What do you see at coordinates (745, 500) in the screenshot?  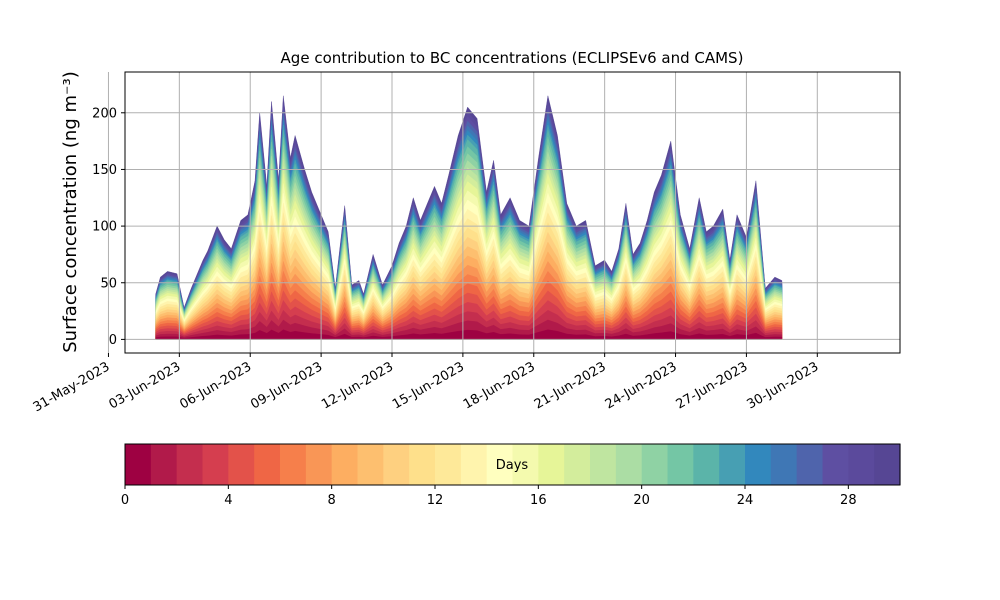 I see `colorbar-tick-label: 24` at bounding box center [745, 500].